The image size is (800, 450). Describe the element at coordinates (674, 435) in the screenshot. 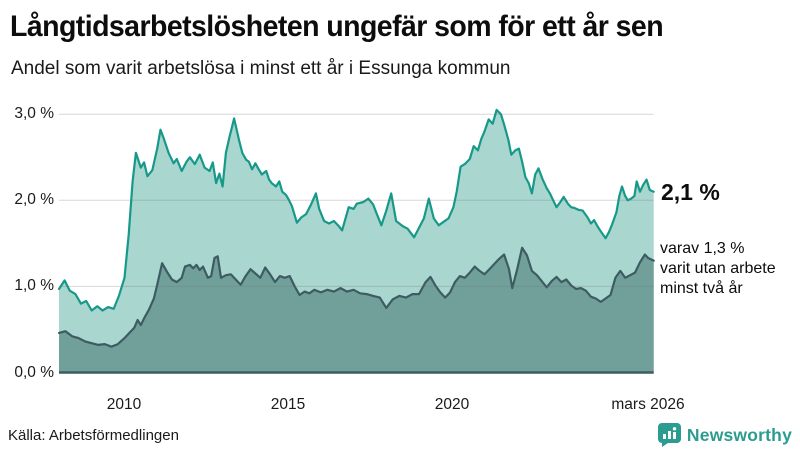

I see `logo-bar-tall` at that location.